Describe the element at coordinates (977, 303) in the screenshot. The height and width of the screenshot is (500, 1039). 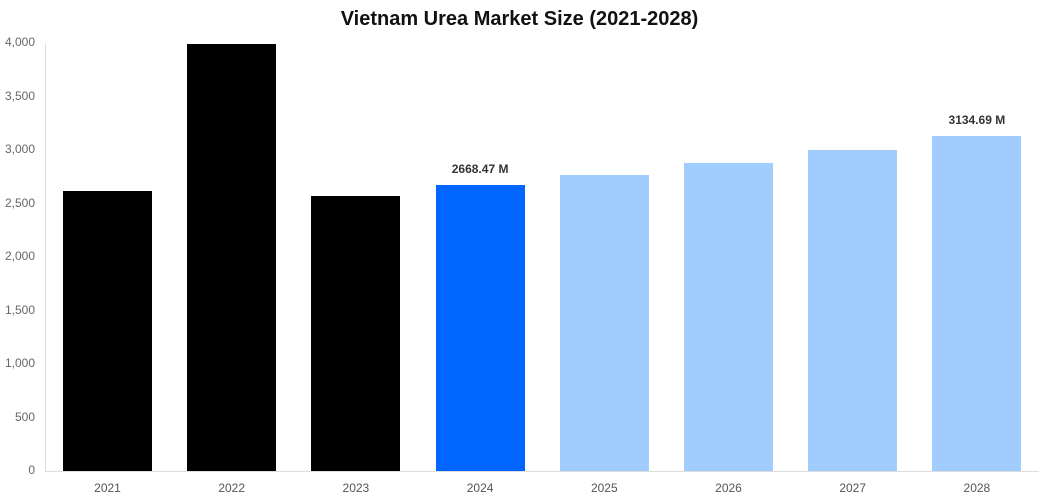
I see `bar-2028` at that location.